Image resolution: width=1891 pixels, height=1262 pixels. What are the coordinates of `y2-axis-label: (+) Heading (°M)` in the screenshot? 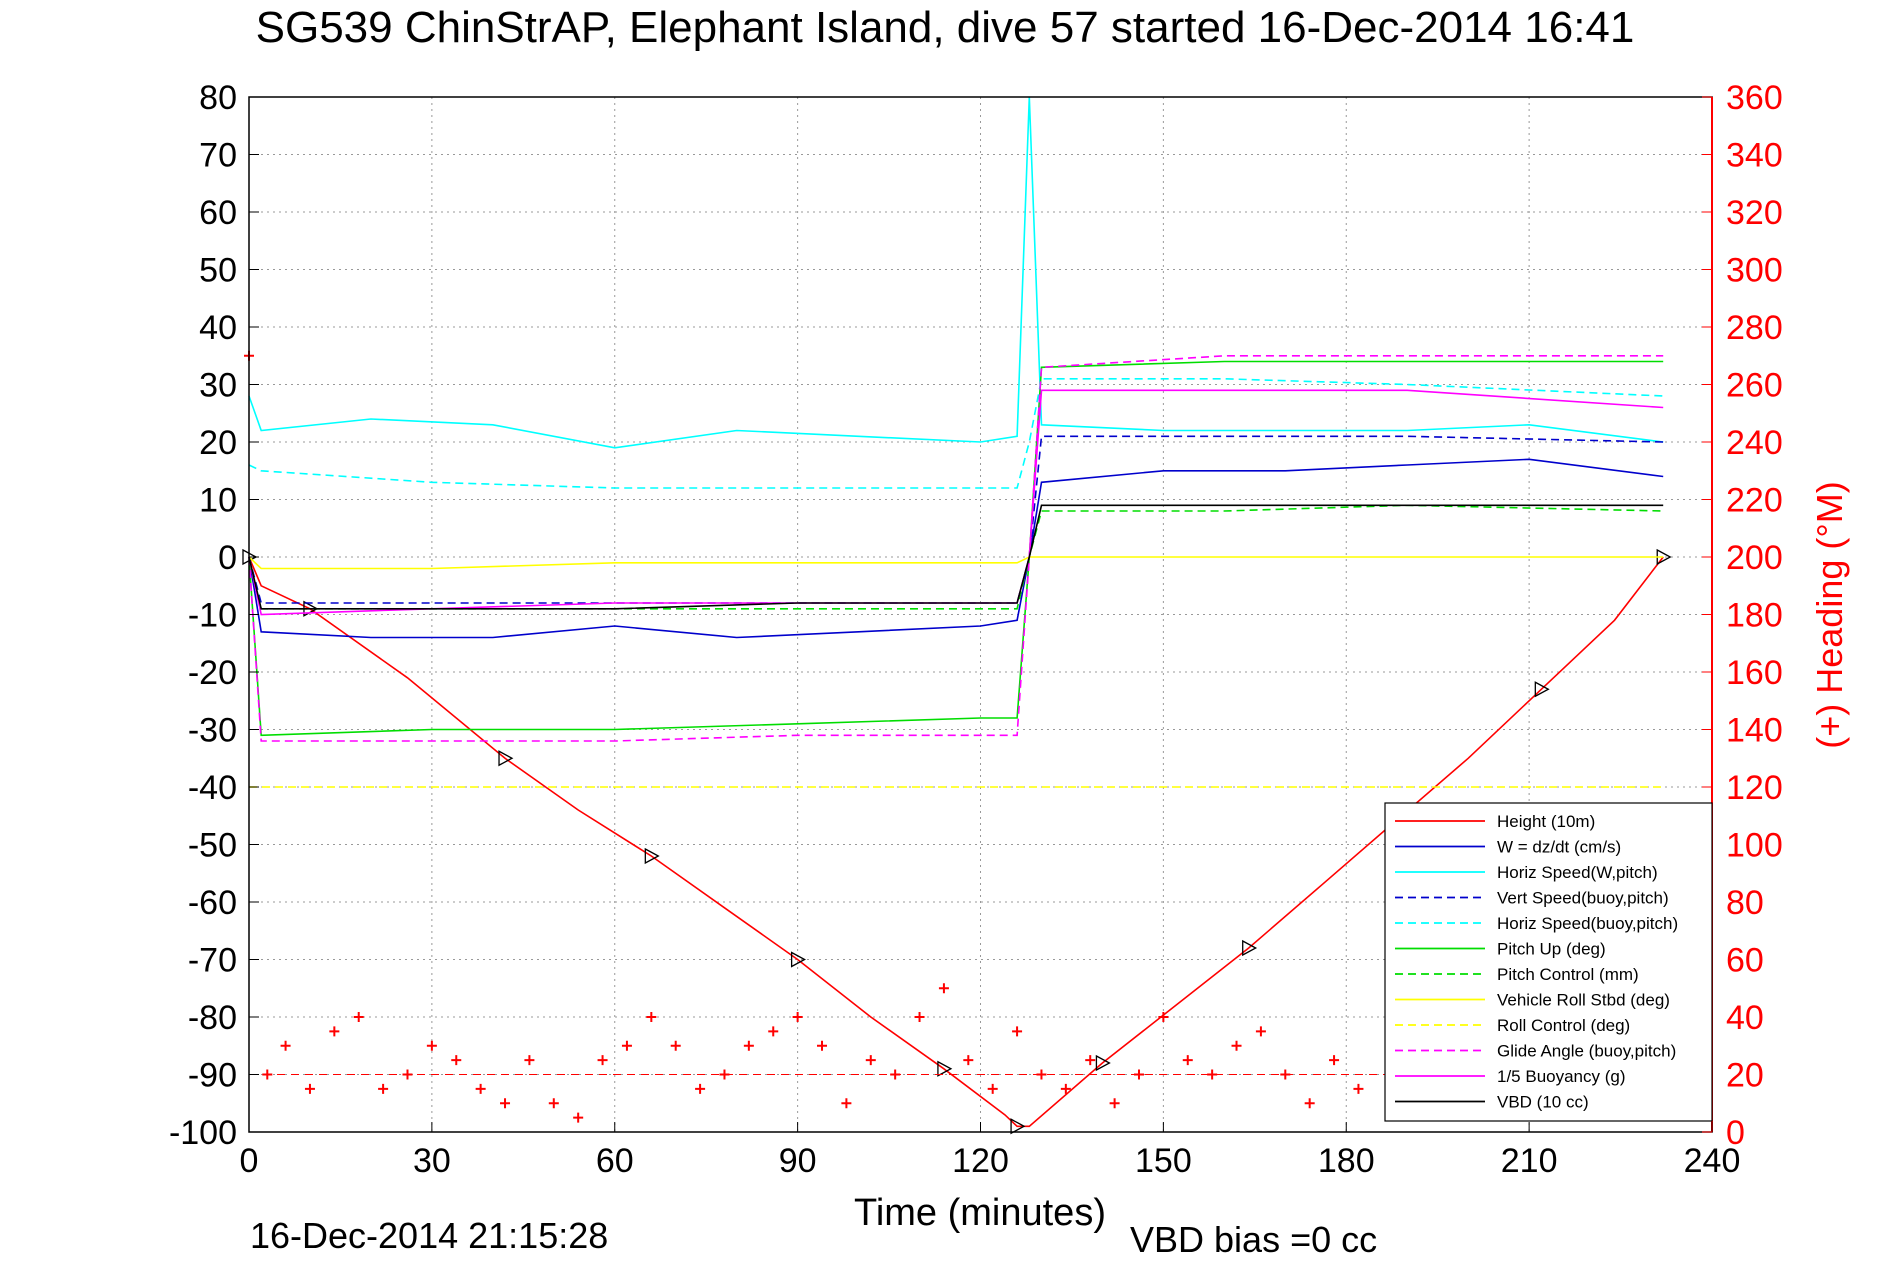 It's located at (1829, 614).